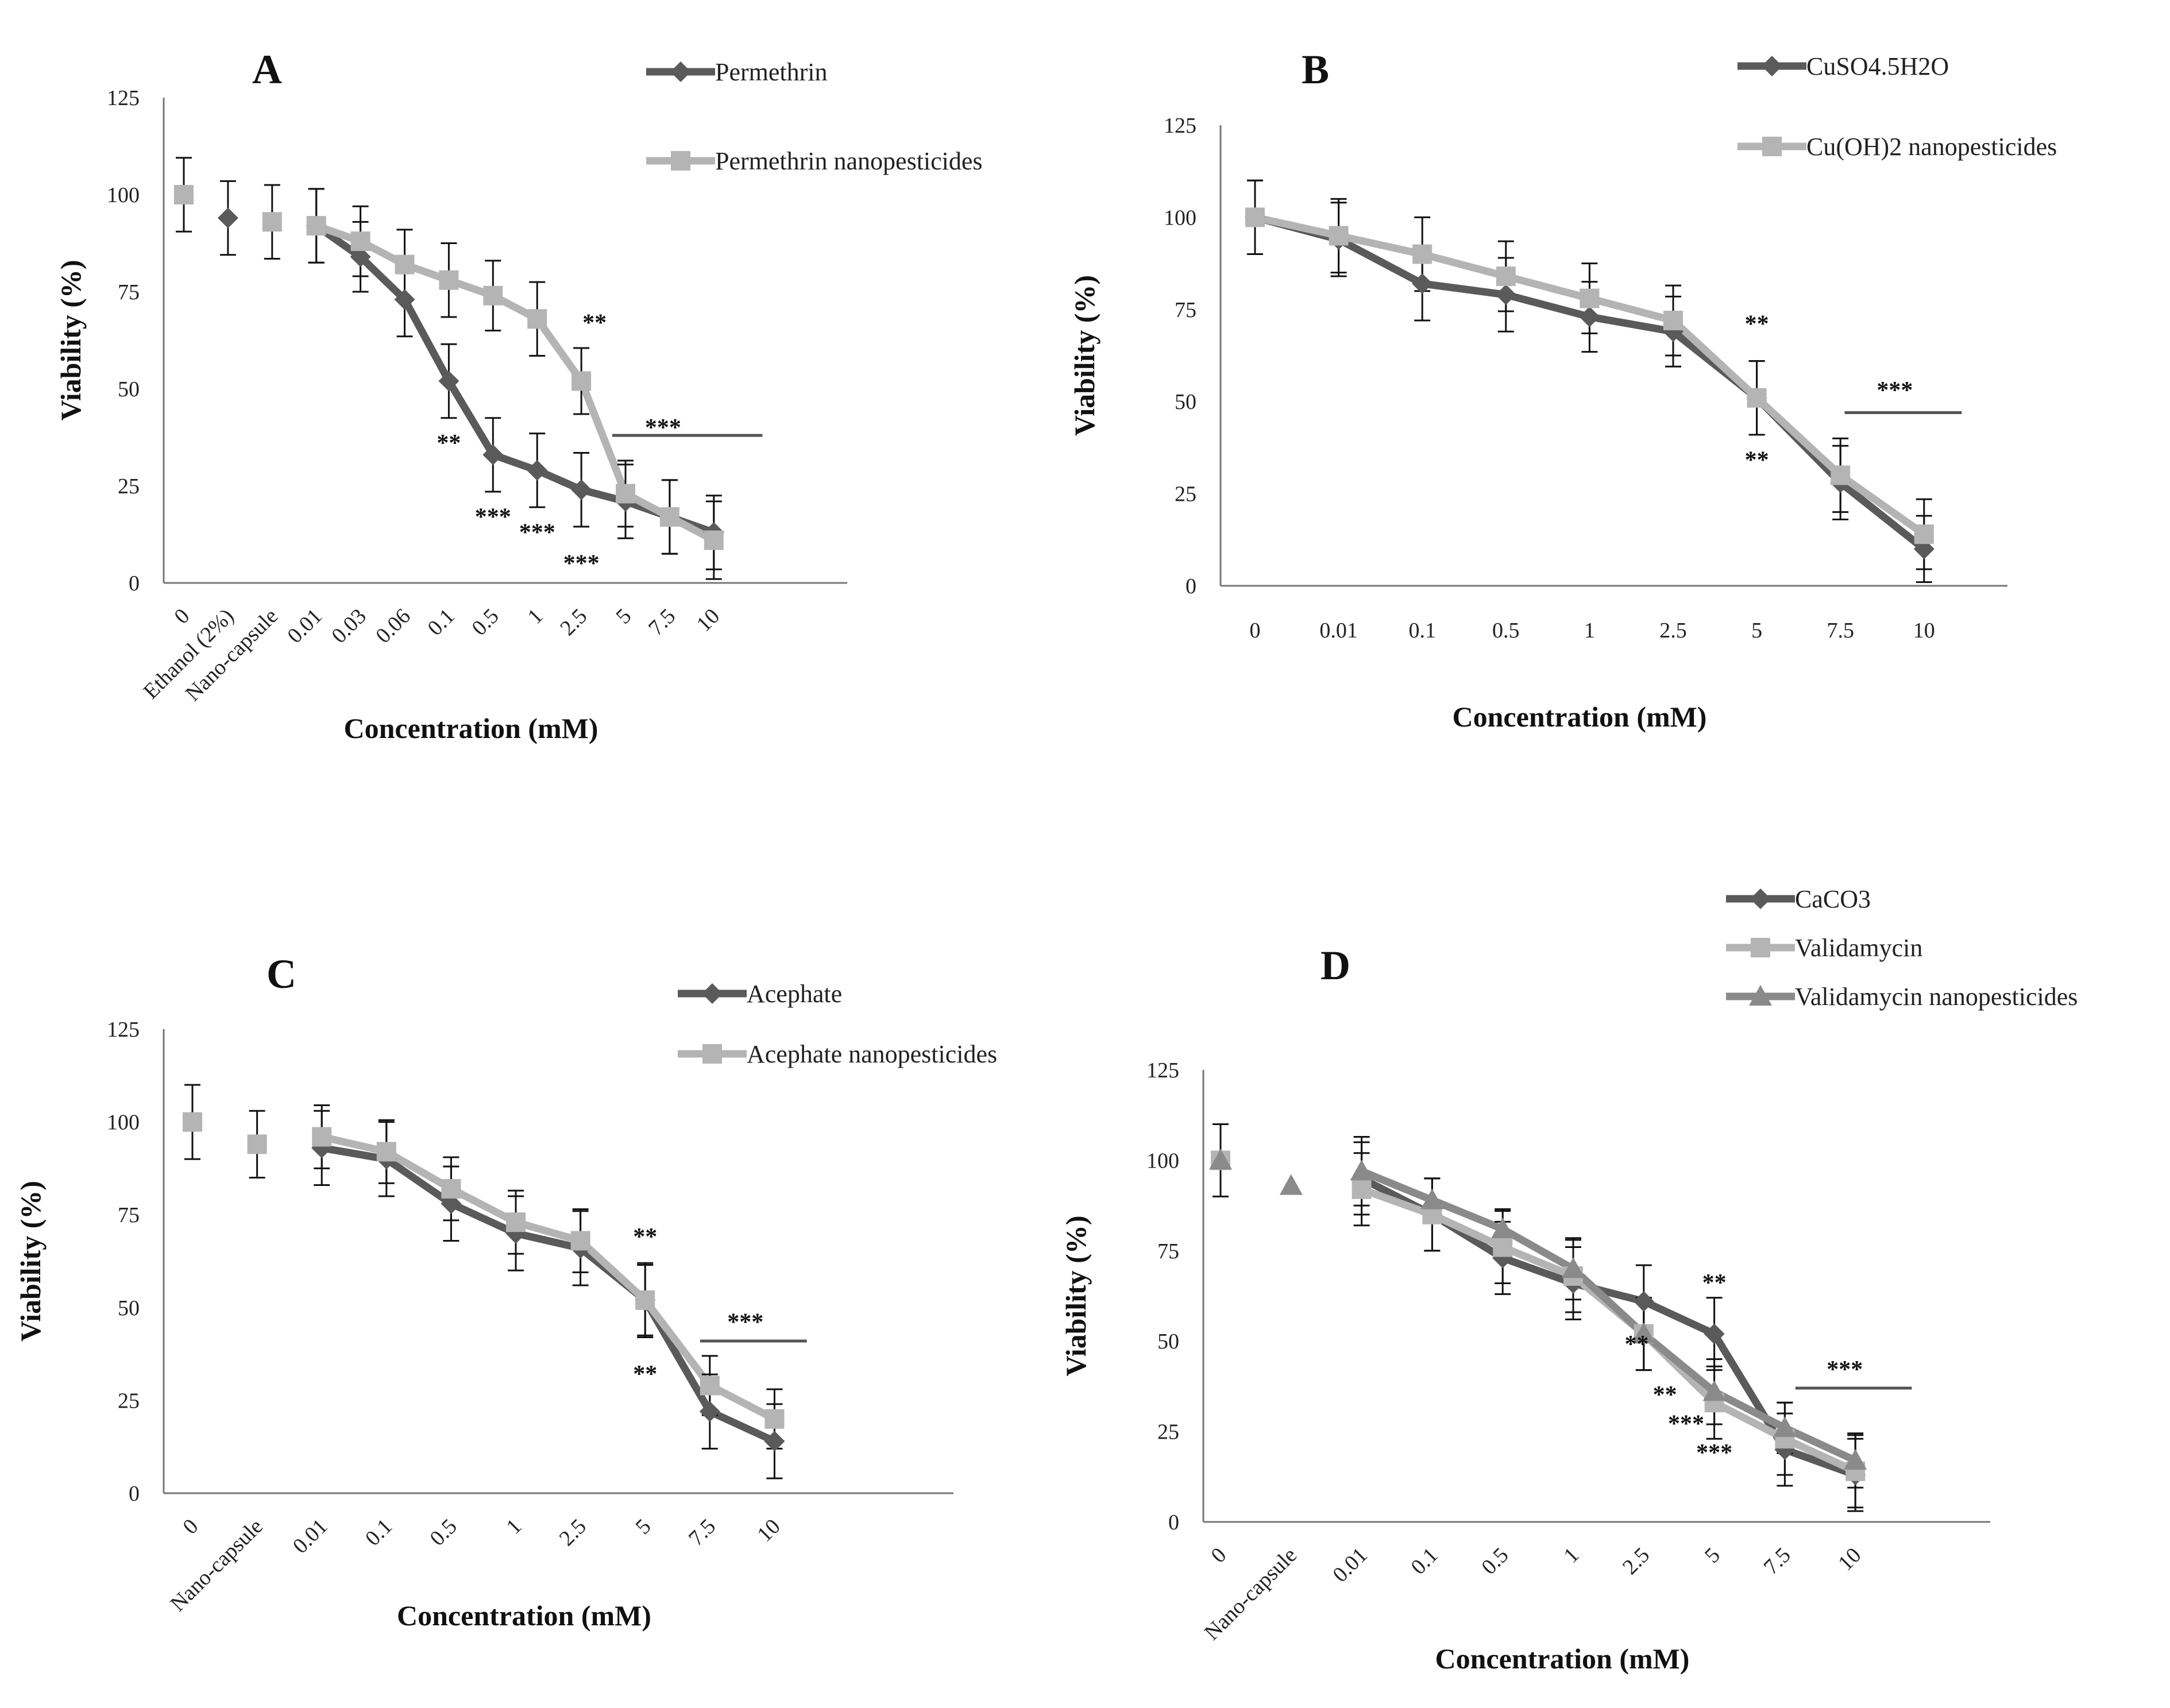 The image size is (2170, 1708). Describe the element at coordinates (1924, 631) in the screenshot. I see `x-tick-label: 10` at that location.